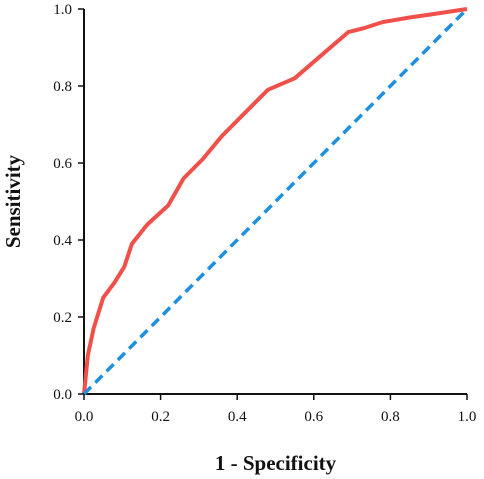 This screenshot has width=484, height=479. Describe the element at coordinates (62, 241) in the screenshot. I see `y-tick-label: 0.4` at that location.